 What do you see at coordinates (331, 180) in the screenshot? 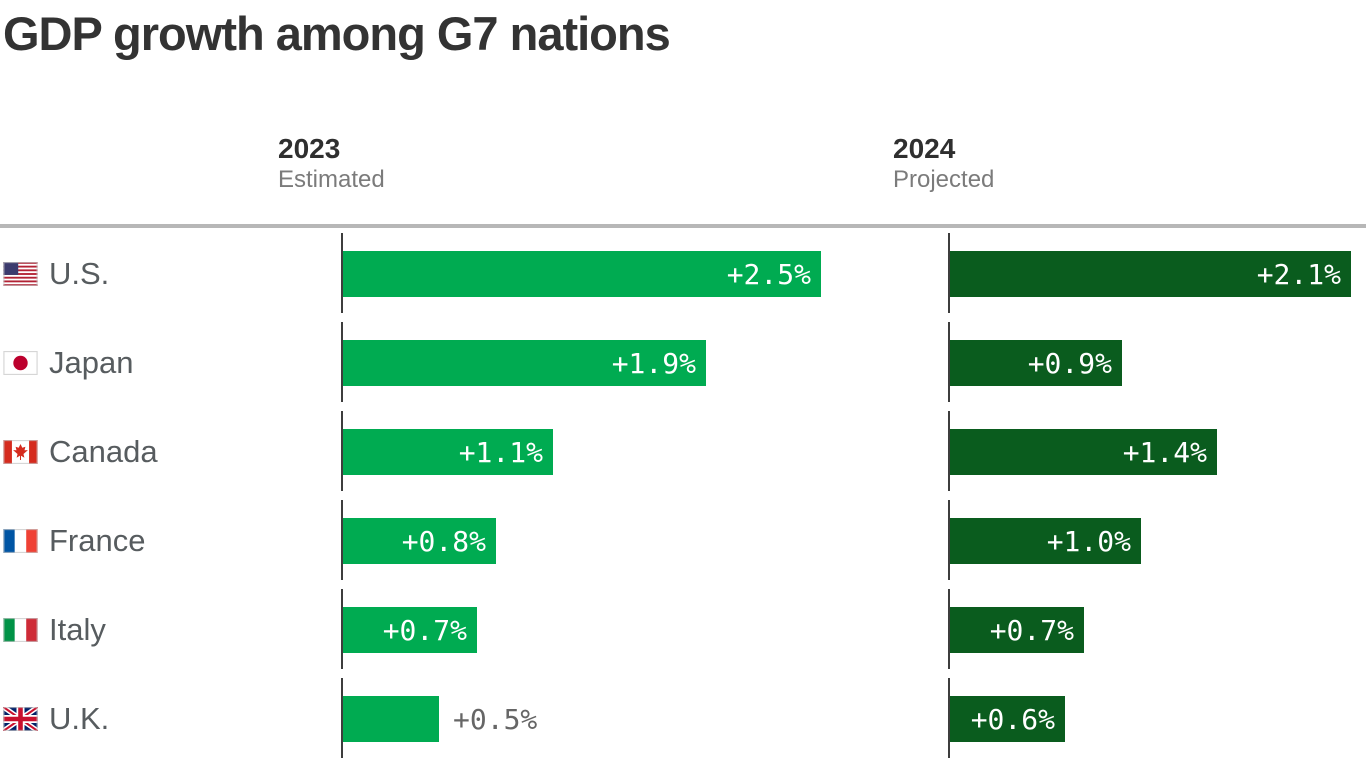
I see `column-subtitle-estimated: Estimated` at bounding box center [331, 180].